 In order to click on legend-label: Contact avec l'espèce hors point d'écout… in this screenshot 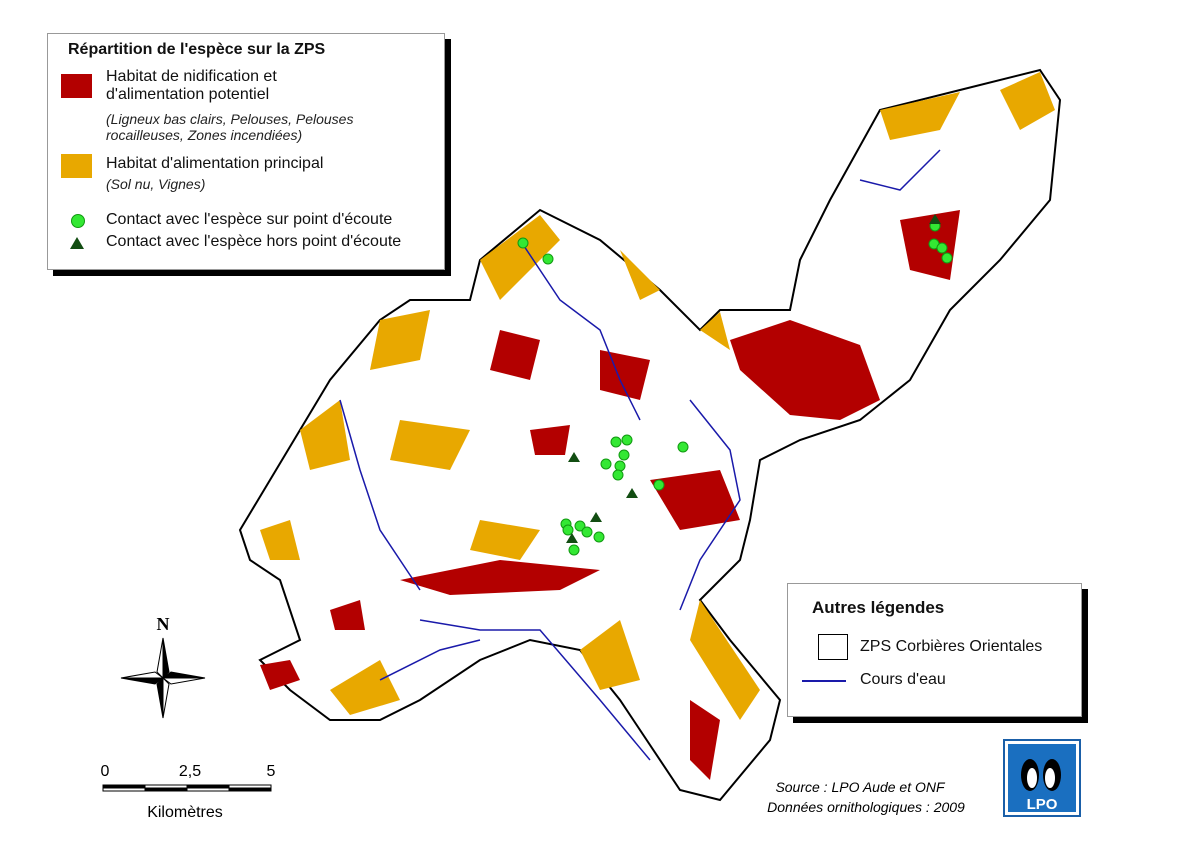, I will do `click(254, 241)`.